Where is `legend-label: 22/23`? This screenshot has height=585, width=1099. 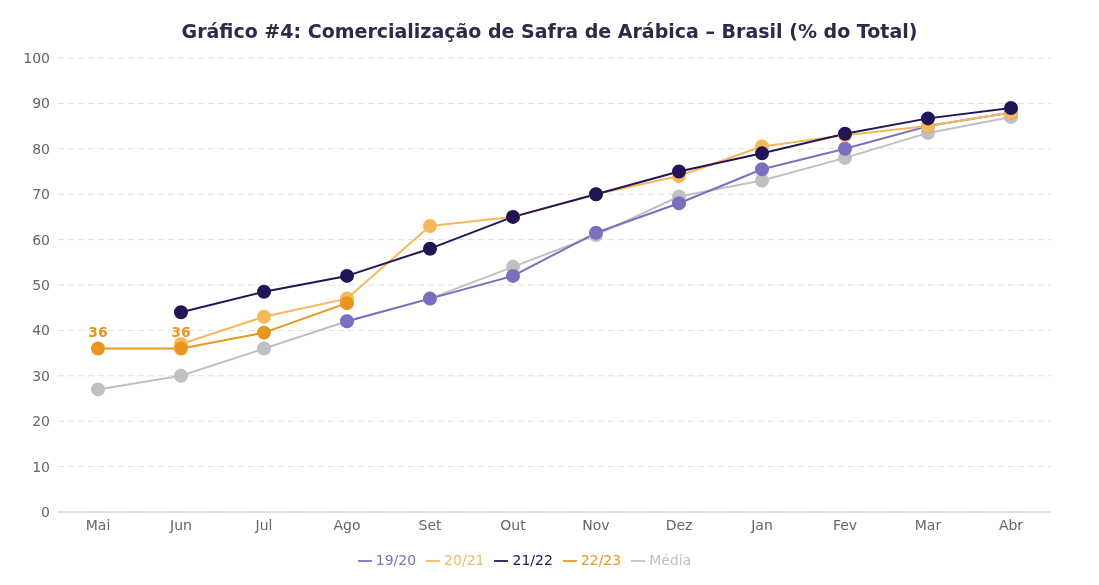
legend-label: 22/23 is located at coordinates (601, 560).